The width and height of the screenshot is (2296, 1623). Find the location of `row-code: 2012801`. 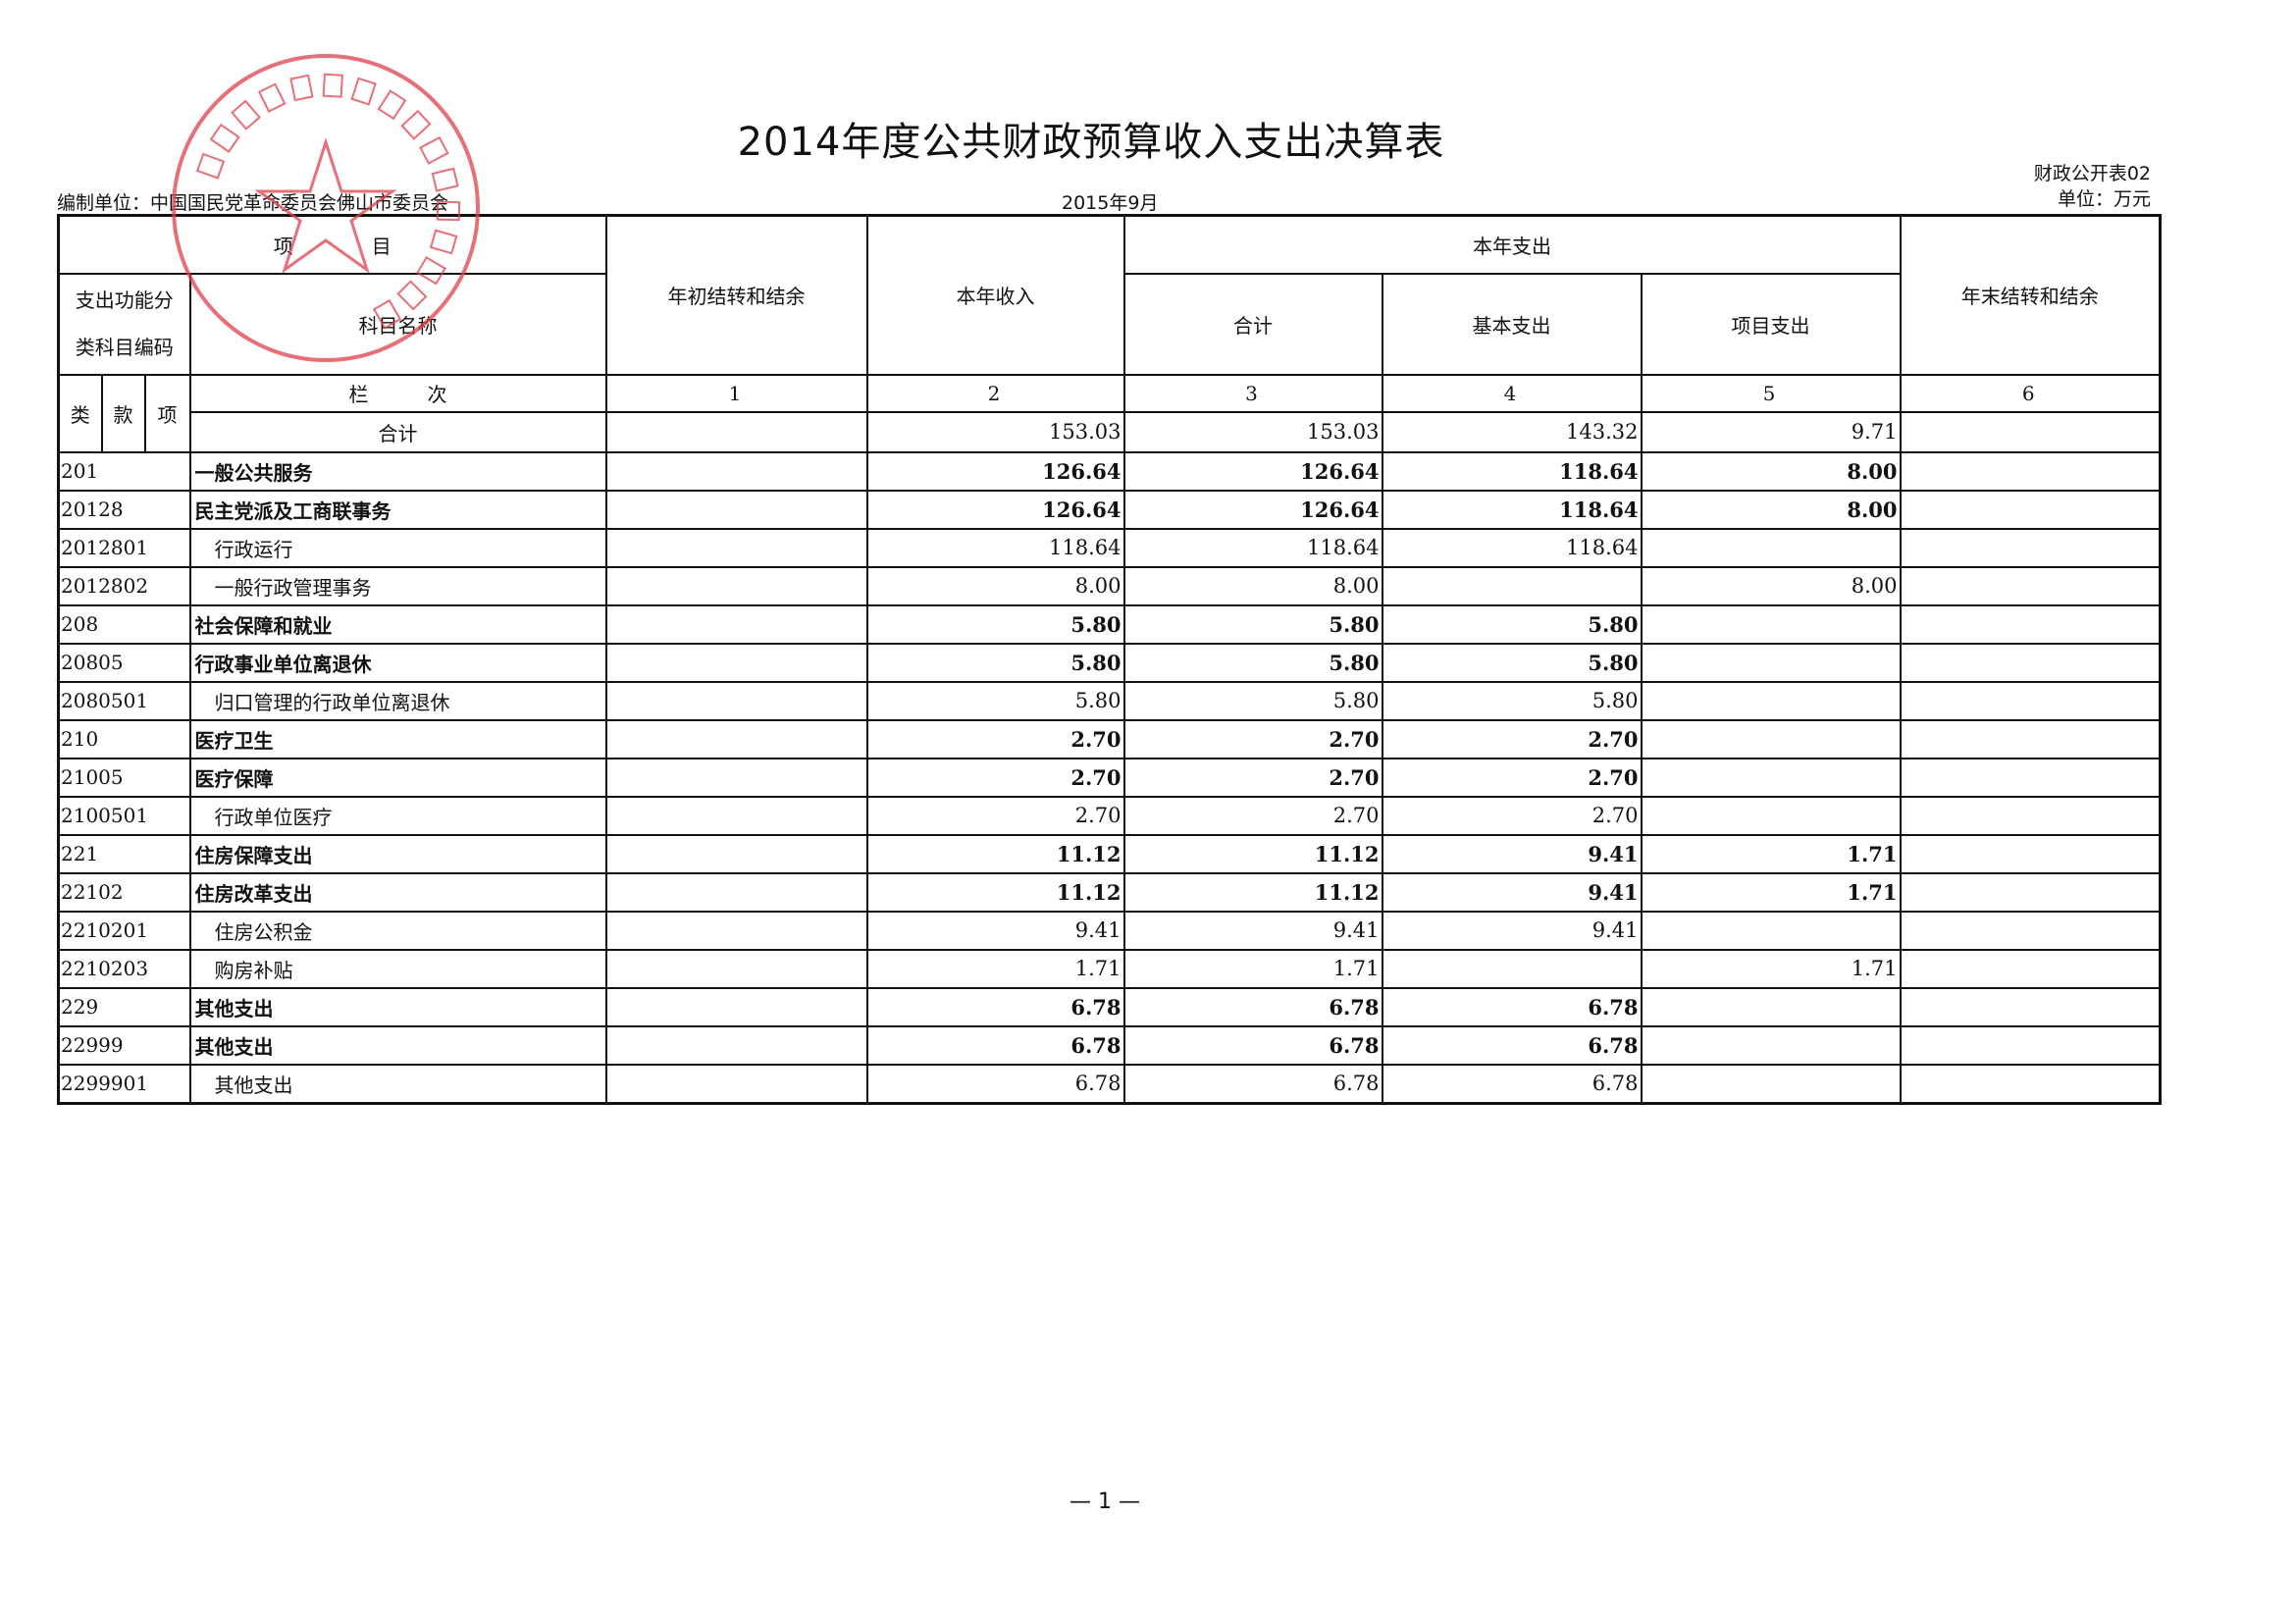

row-code: 2012801 is located at coordinates (124, 547).